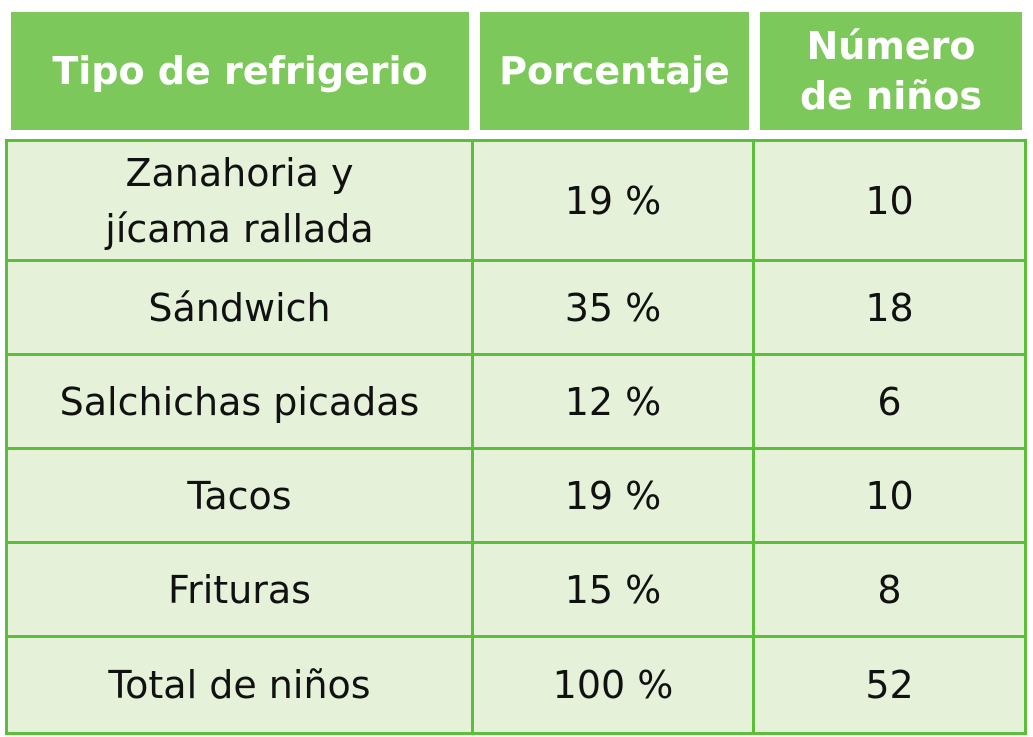 The height and width of the screenshot is (737, 1033). I want to click on cell-text: Frituras, so click(239, 589).